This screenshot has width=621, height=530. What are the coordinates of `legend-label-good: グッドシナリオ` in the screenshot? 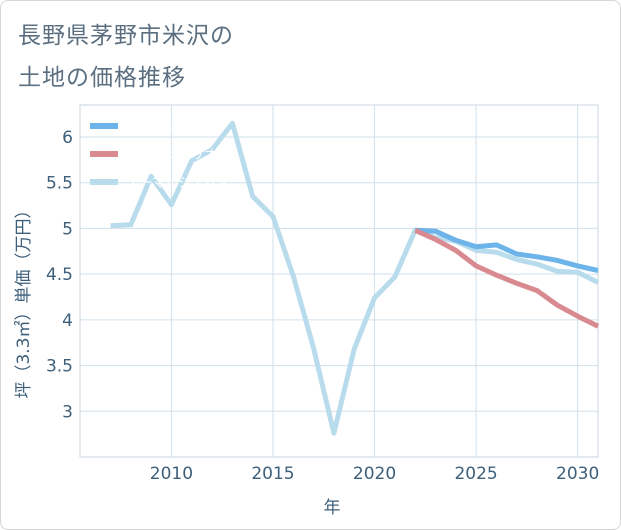 It's located at (171, 127).